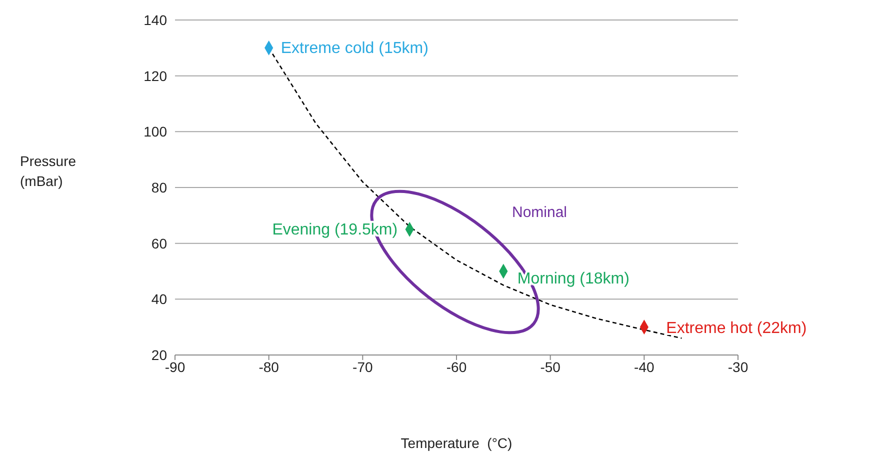 The image size is (881, 461). Describe the element at coordinates (644, 366) in the screenshot. I see `x-tick-label: -40` at that location.